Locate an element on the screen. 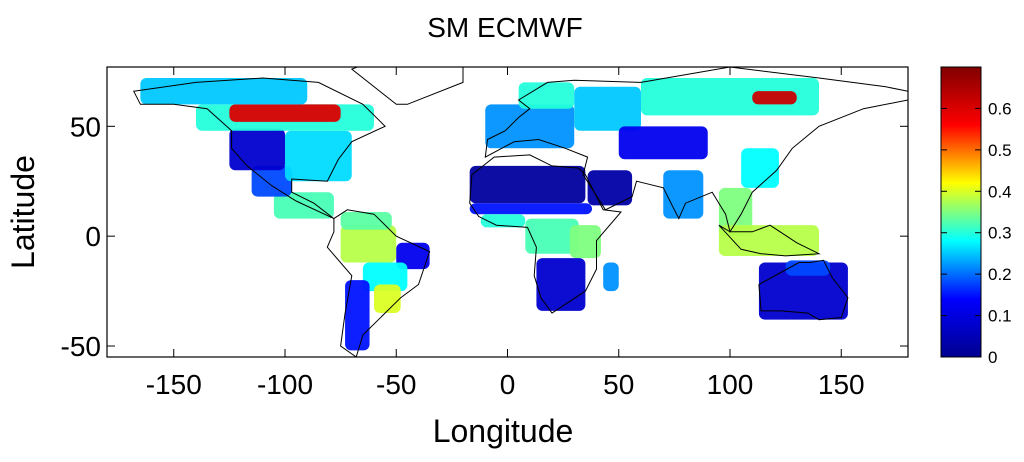 The image size is (1024, 462). x-tick-label: 150 is located at coordinates (841, 384).